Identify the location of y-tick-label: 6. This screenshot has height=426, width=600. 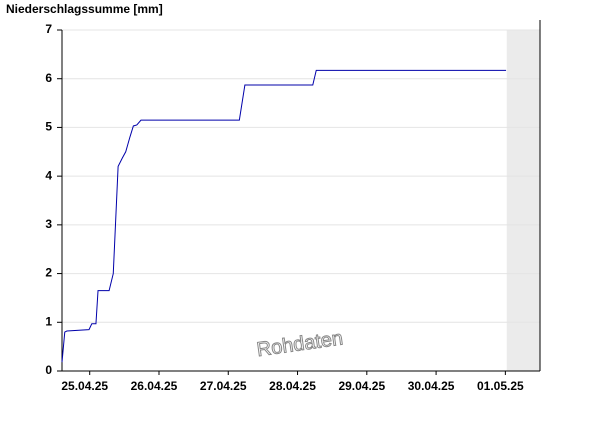
(48, 78).